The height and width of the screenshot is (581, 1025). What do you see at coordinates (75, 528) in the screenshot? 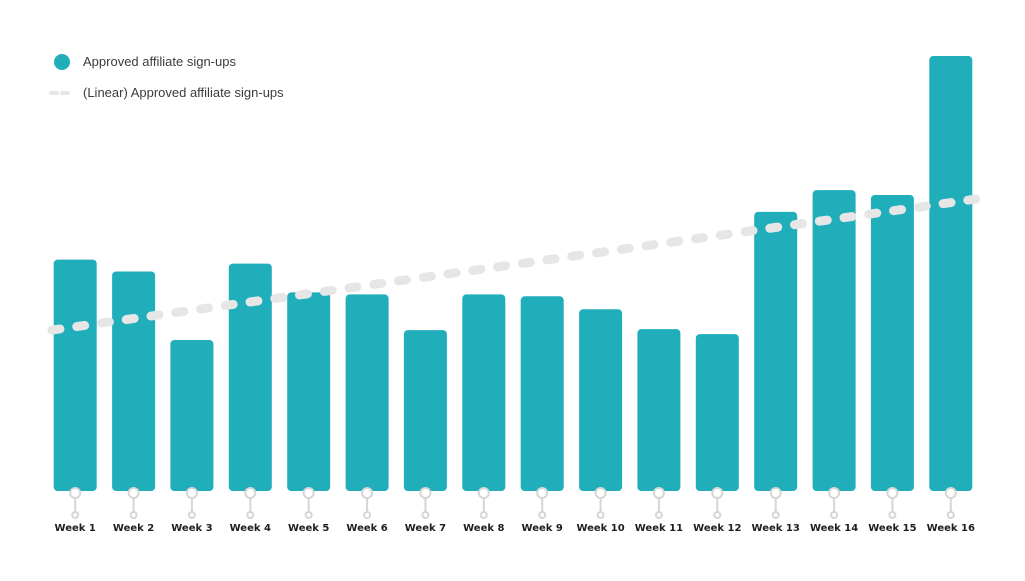
I see `x-tick-label-1: Week 1` at bounding box center [75, 528].